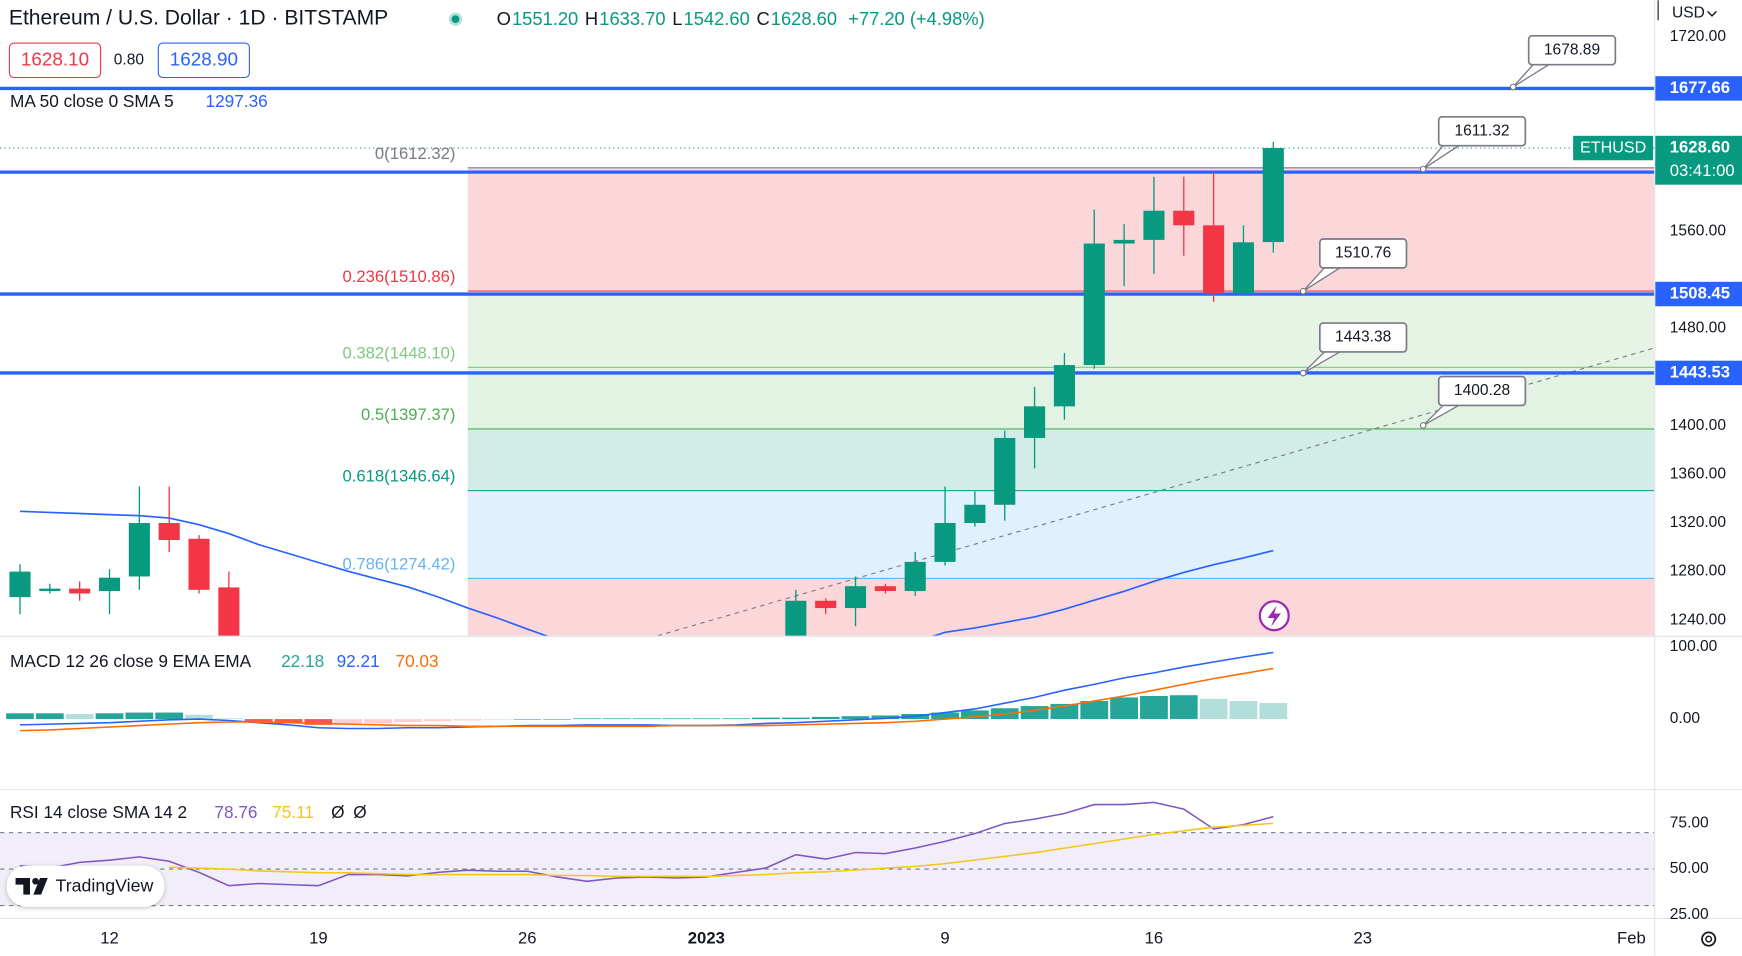 The height and width of the screenshot is (956, 1742). I want to click on time-axis: 12 19 26 2023 9 16 23 Feb, so click(872, 937).